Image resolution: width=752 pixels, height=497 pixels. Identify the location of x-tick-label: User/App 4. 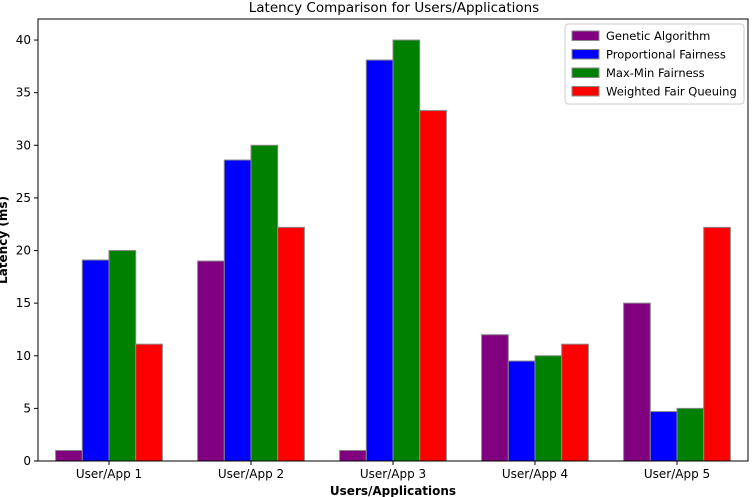
(535, 474).